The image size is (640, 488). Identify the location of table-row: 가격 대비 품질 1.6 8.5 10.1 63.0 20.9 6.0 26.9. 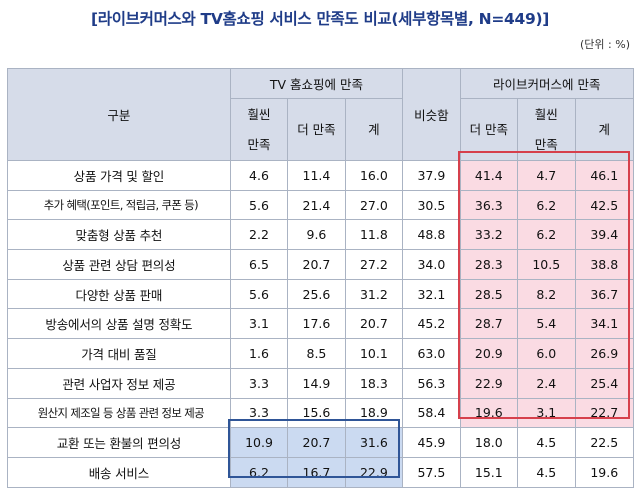
(320, 353).